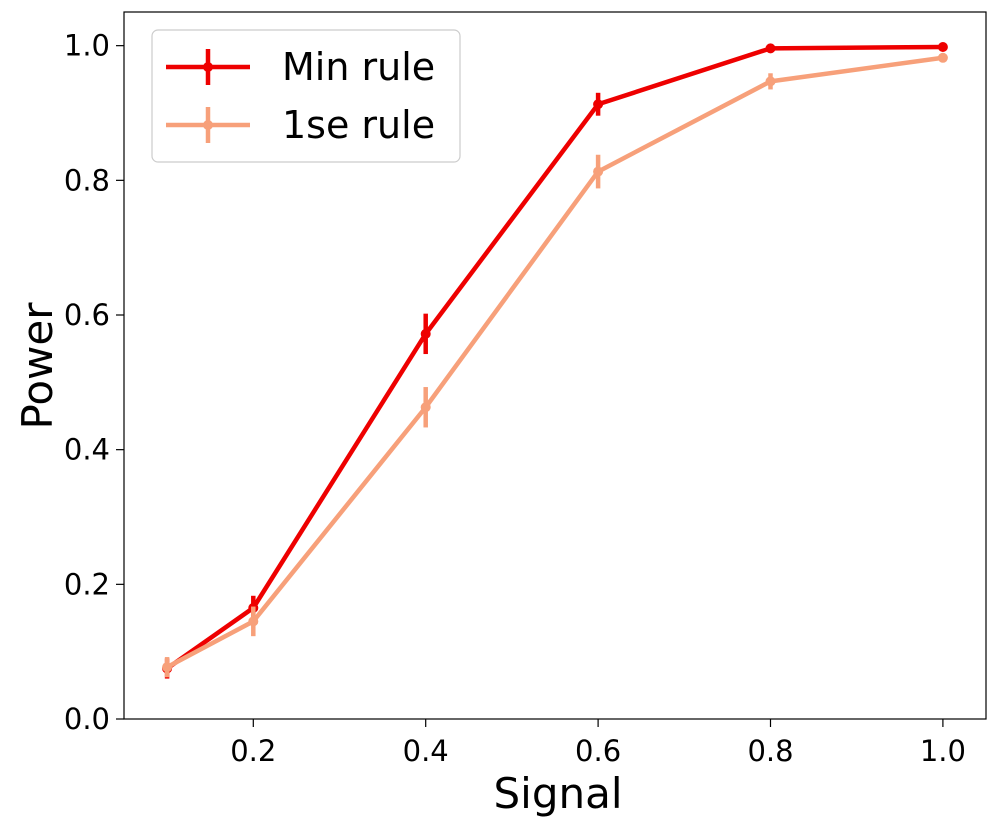 The width and height of the screenshot is (997, 830). I want to click on legend-box, so click(306, 96).